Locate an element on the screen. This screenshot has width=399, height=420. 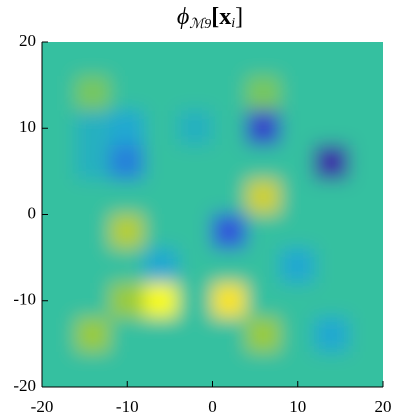
y-tick-label: 10 is located at coordinates (27, 126).